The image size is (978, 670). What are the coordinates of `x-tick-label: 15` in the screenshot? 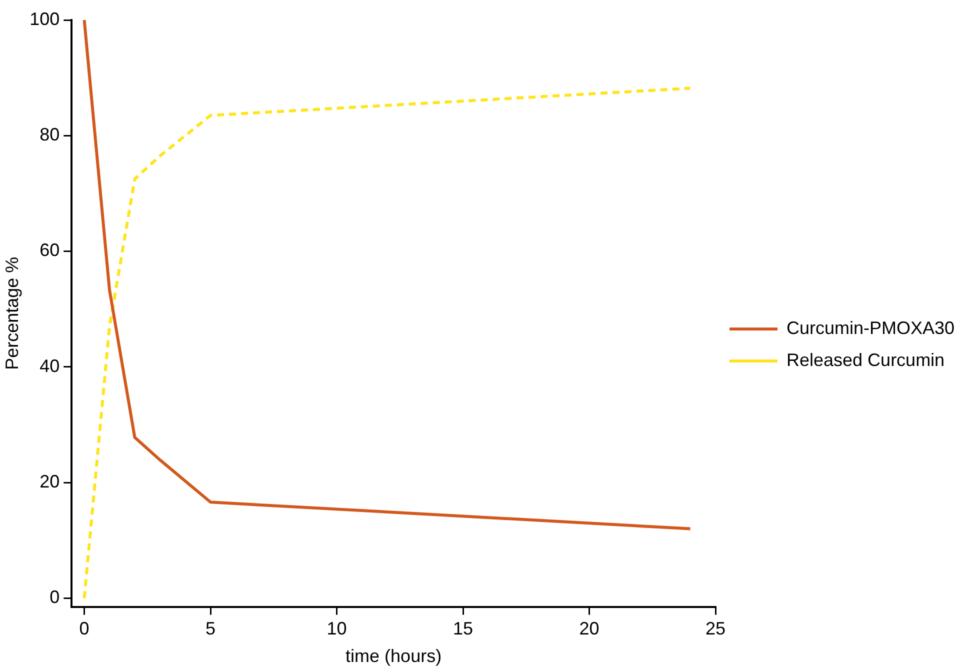 It's located at (463, 628).